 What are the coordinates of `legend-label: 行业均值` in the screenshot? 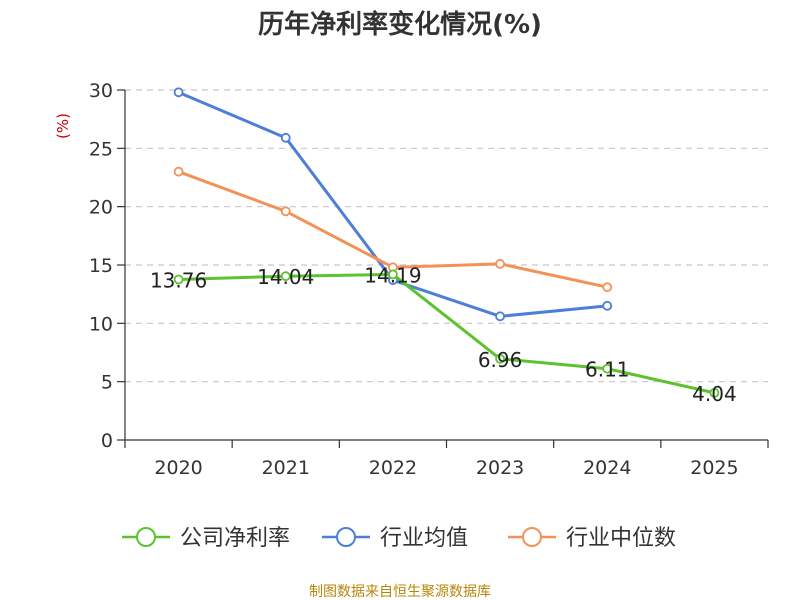 It's located at (424, 538).